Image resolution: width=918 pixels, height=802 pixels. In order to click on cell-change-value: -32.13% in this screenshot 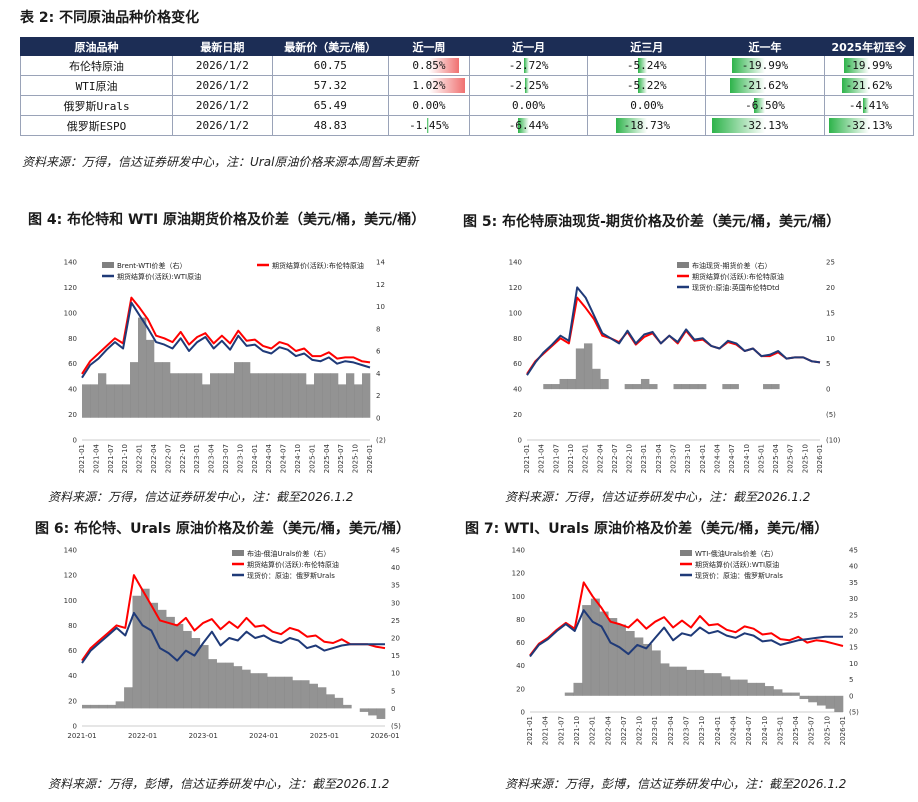, I will do `click(868, 125)`.